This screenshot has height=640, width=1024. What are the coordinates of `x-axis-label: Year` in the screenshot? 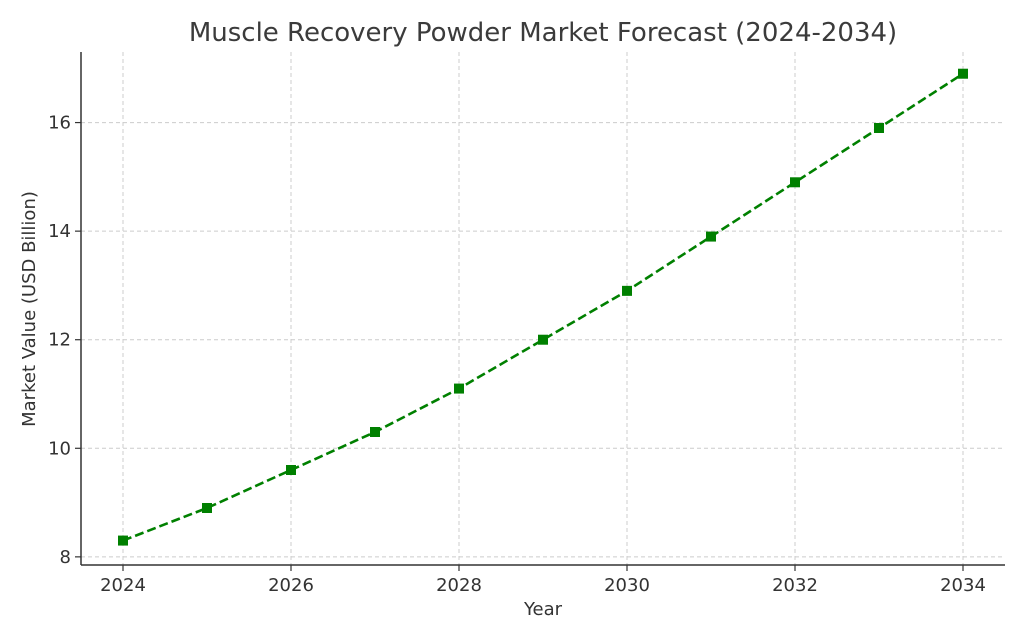 It's located at (543, 609).